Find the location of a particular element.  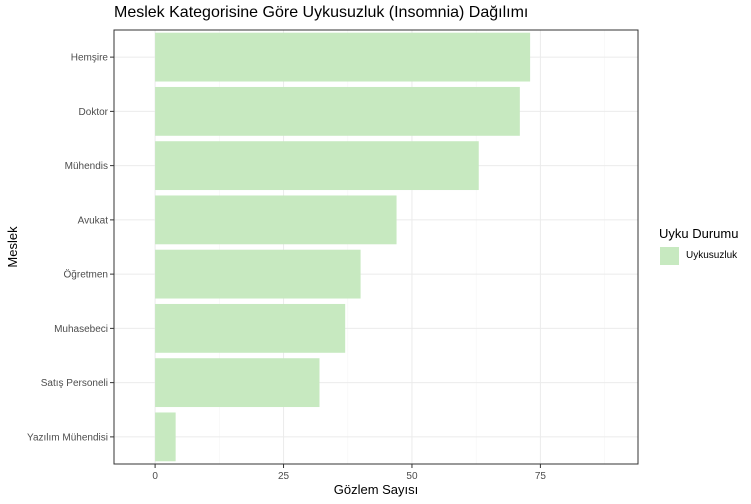

legend-key-uykusuzluk is located at coordinates (669, 256).